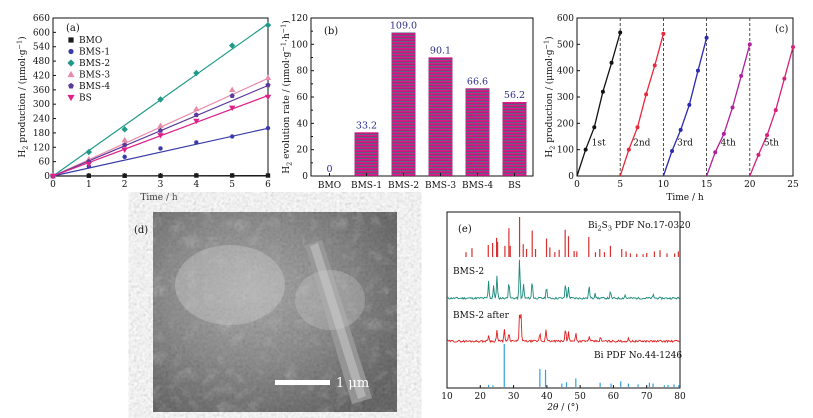 This screenshot has width=813, height=418. I want to click on panel-c-axes-frame, so click(685, 97).